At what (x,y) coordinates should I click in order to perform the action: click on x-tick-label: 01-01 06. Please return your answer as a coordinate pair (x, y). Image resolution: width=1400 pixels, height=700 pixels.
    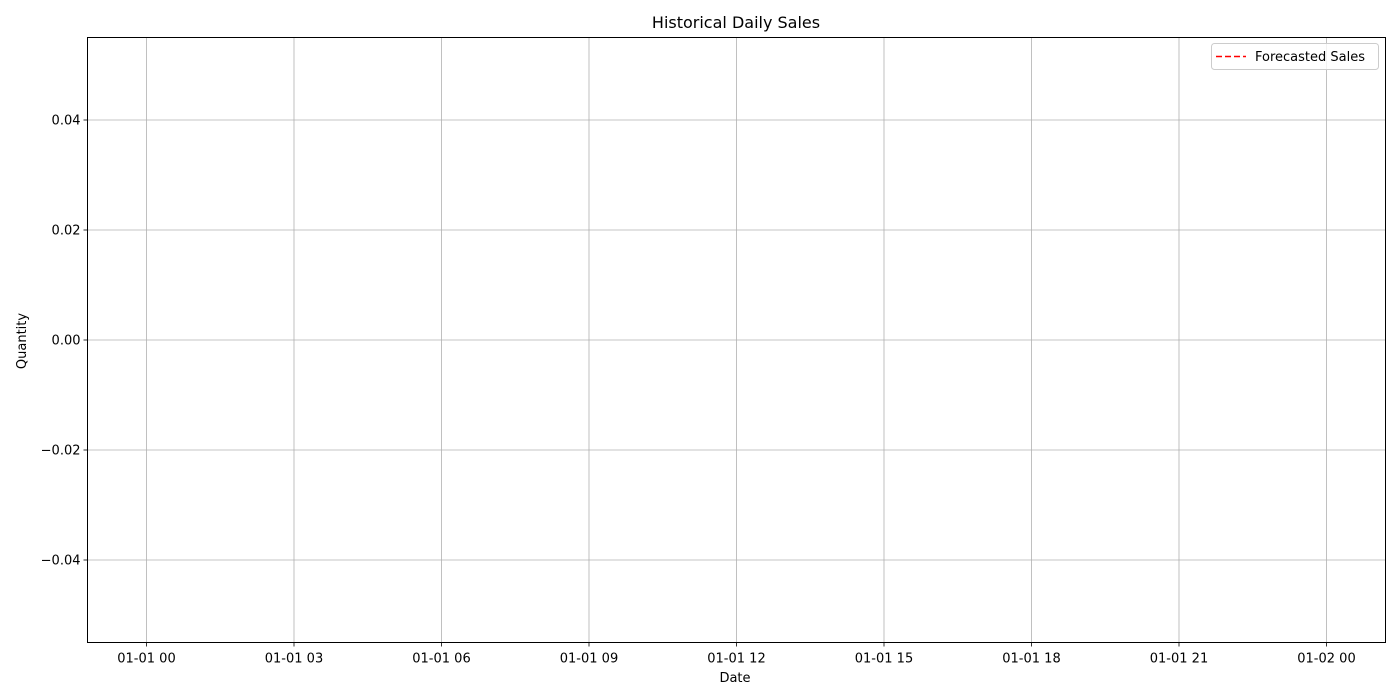
    Looking at the image, I should click on (441, 659).